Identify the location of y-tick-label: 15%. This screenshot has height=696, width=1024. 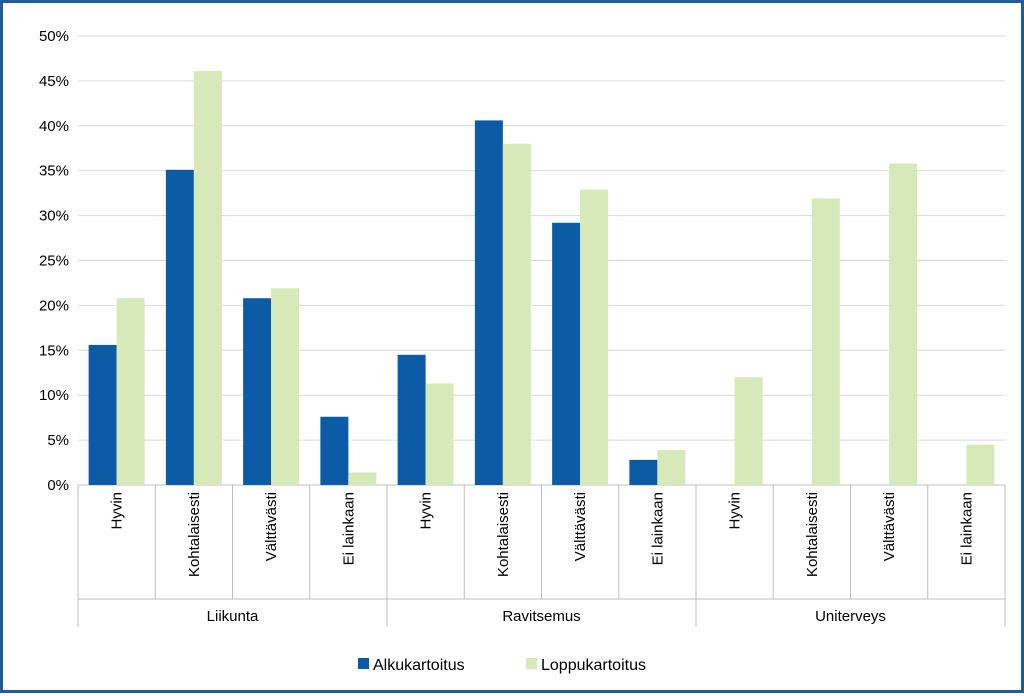
(54, 350).